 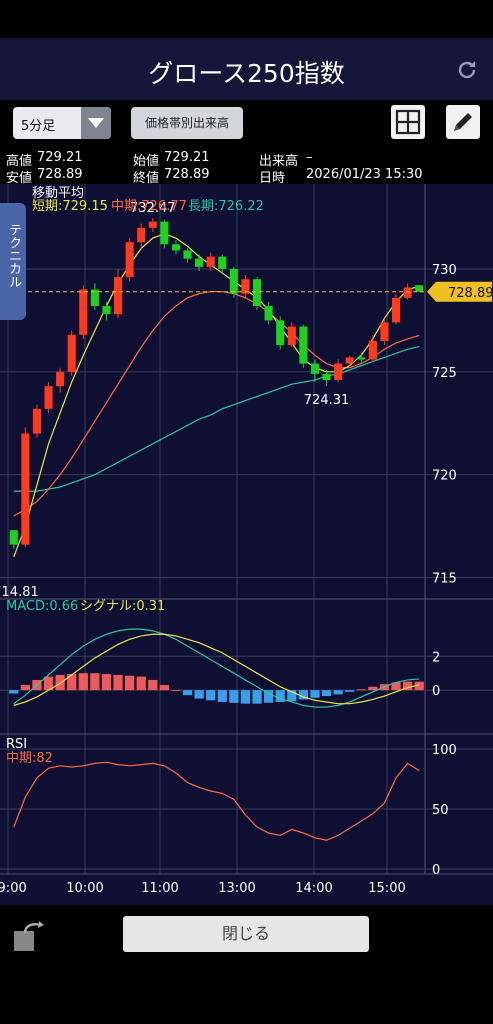 What do you see at coordinates (246, 73) in the screenshot?
I see `page-title: グロース250指数` at bounding box center [246, 73].